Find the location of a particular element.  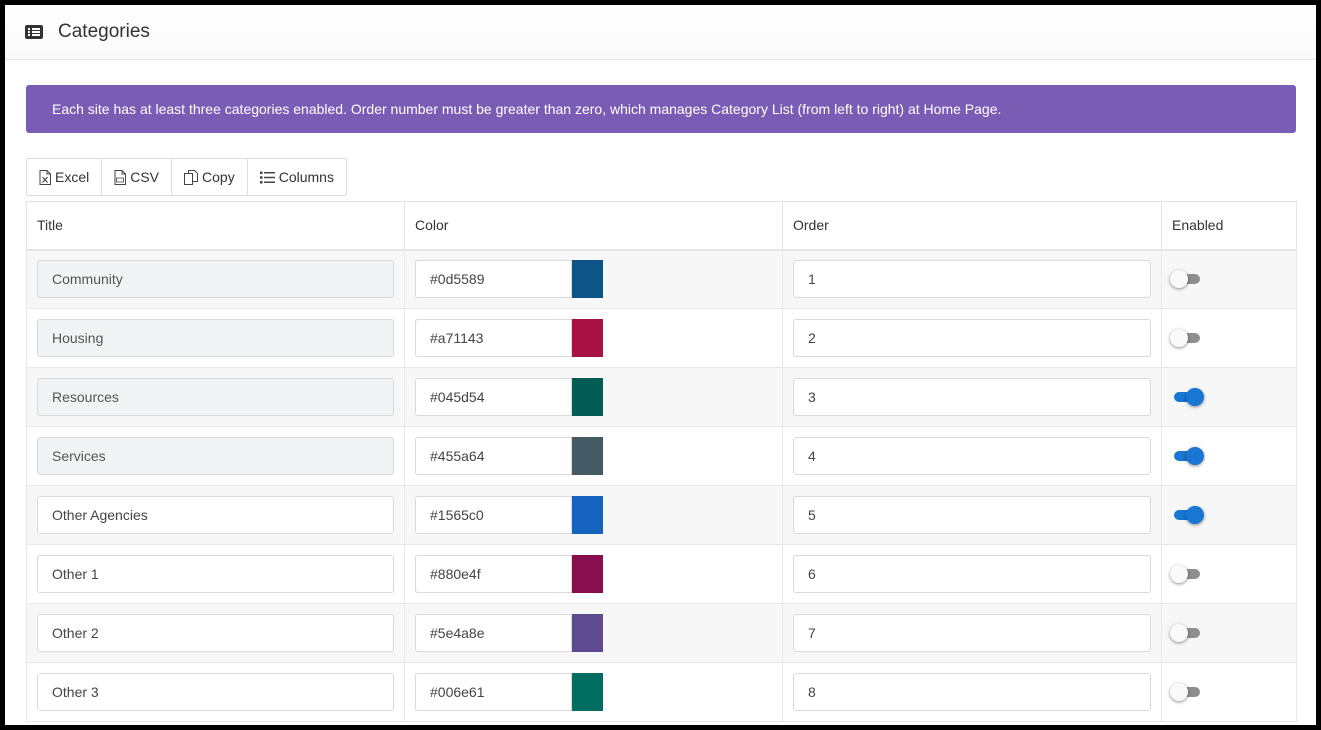

export-toolbar: Excel CSV Copy is located at coordinates (186, 177).